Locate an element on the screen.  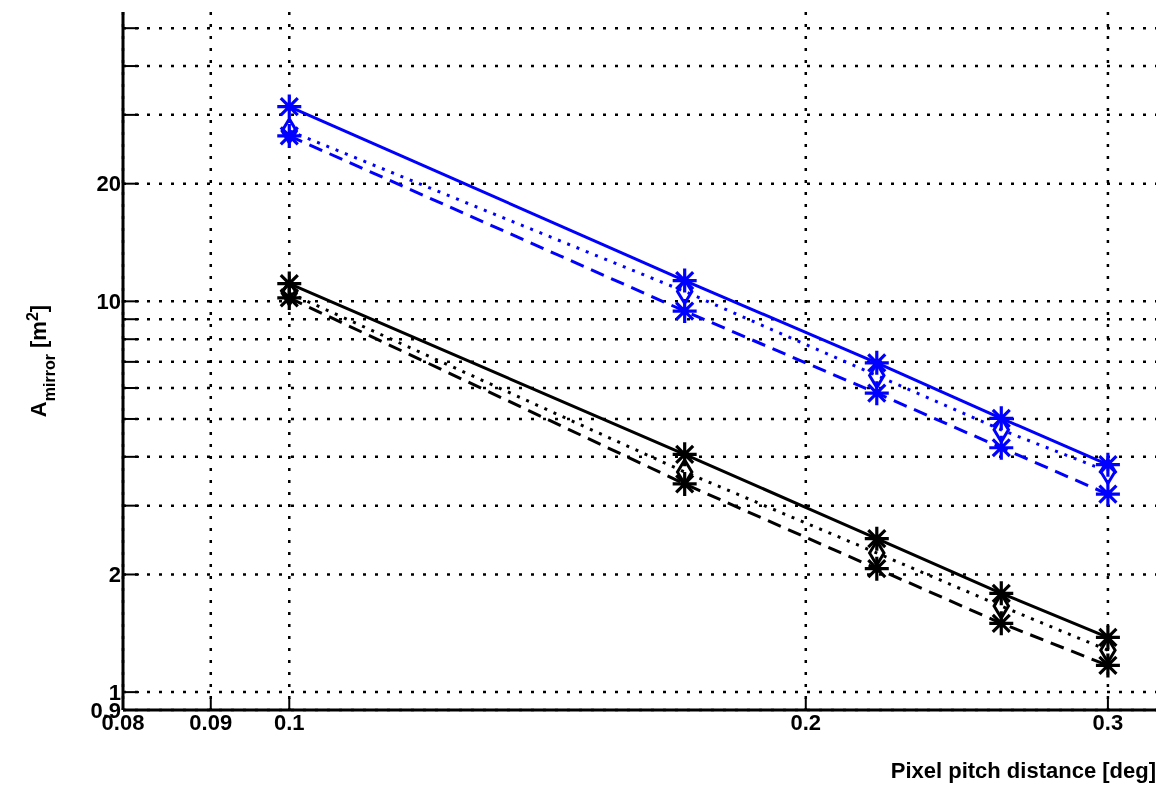
y-tick-label: 2 is located at coordinates (114, 575).